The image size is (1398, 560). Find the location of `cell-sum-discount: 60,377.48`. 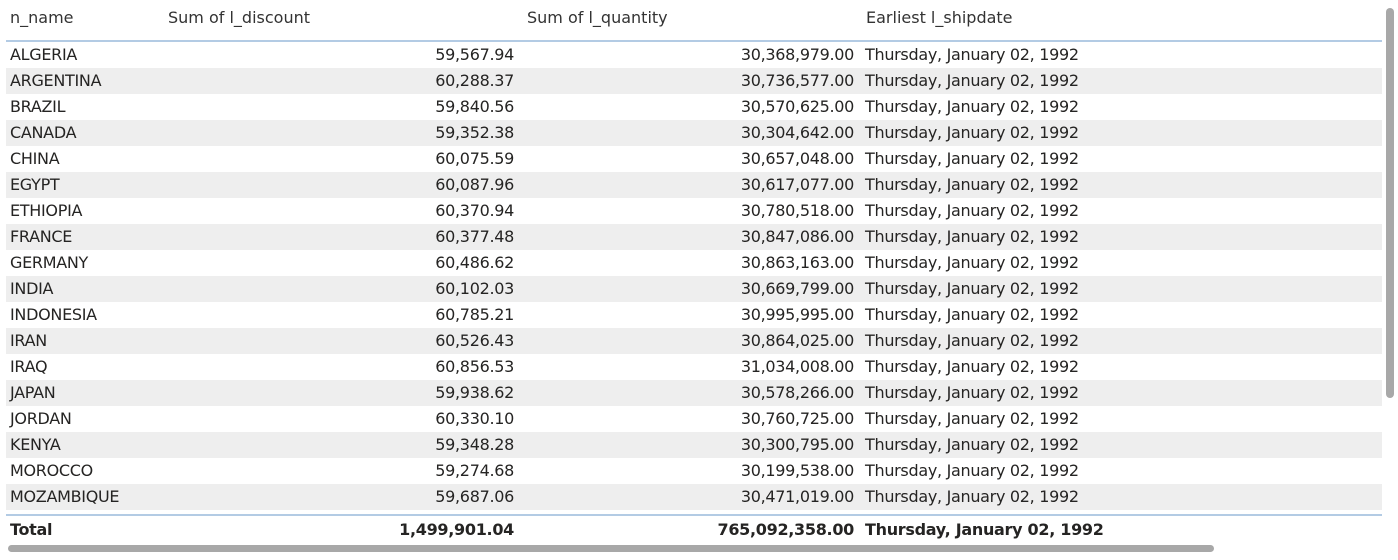

cell-sum-discount: 60,377.48 is located at coordinates (474, 236).